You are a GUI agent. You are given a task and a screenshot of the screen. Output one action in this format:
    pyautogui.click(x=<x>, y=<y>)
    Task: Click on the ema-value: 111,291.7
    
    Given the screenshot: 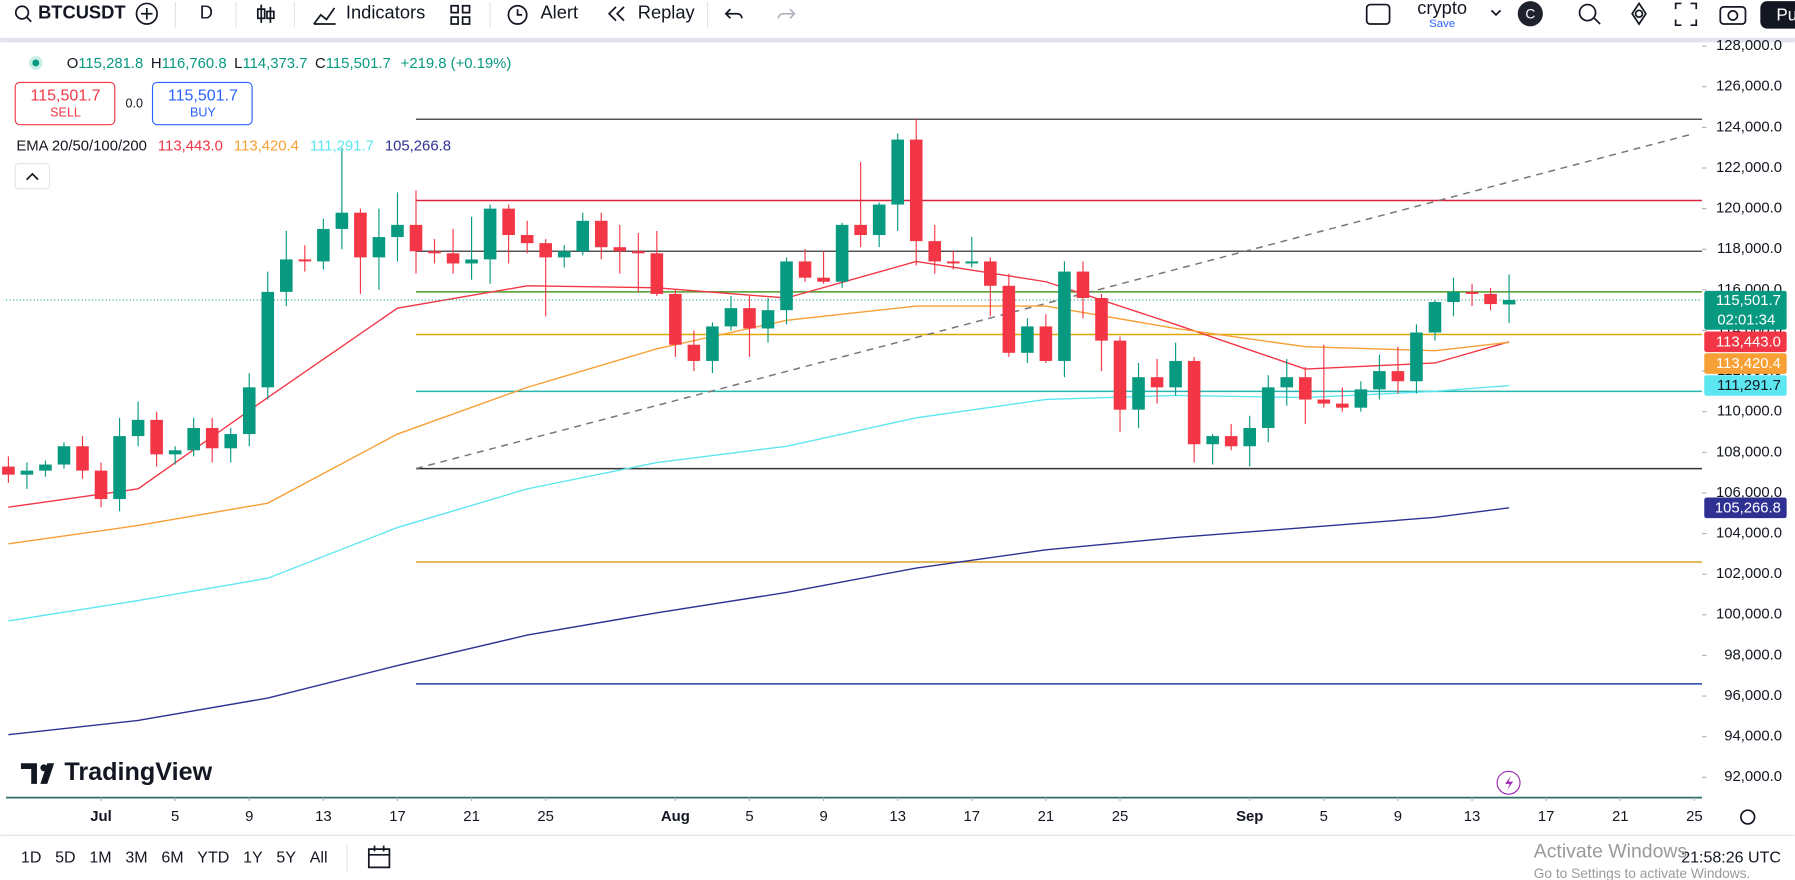 What is the action you would take?
    pyautogui.click(x=342, y=146)
    